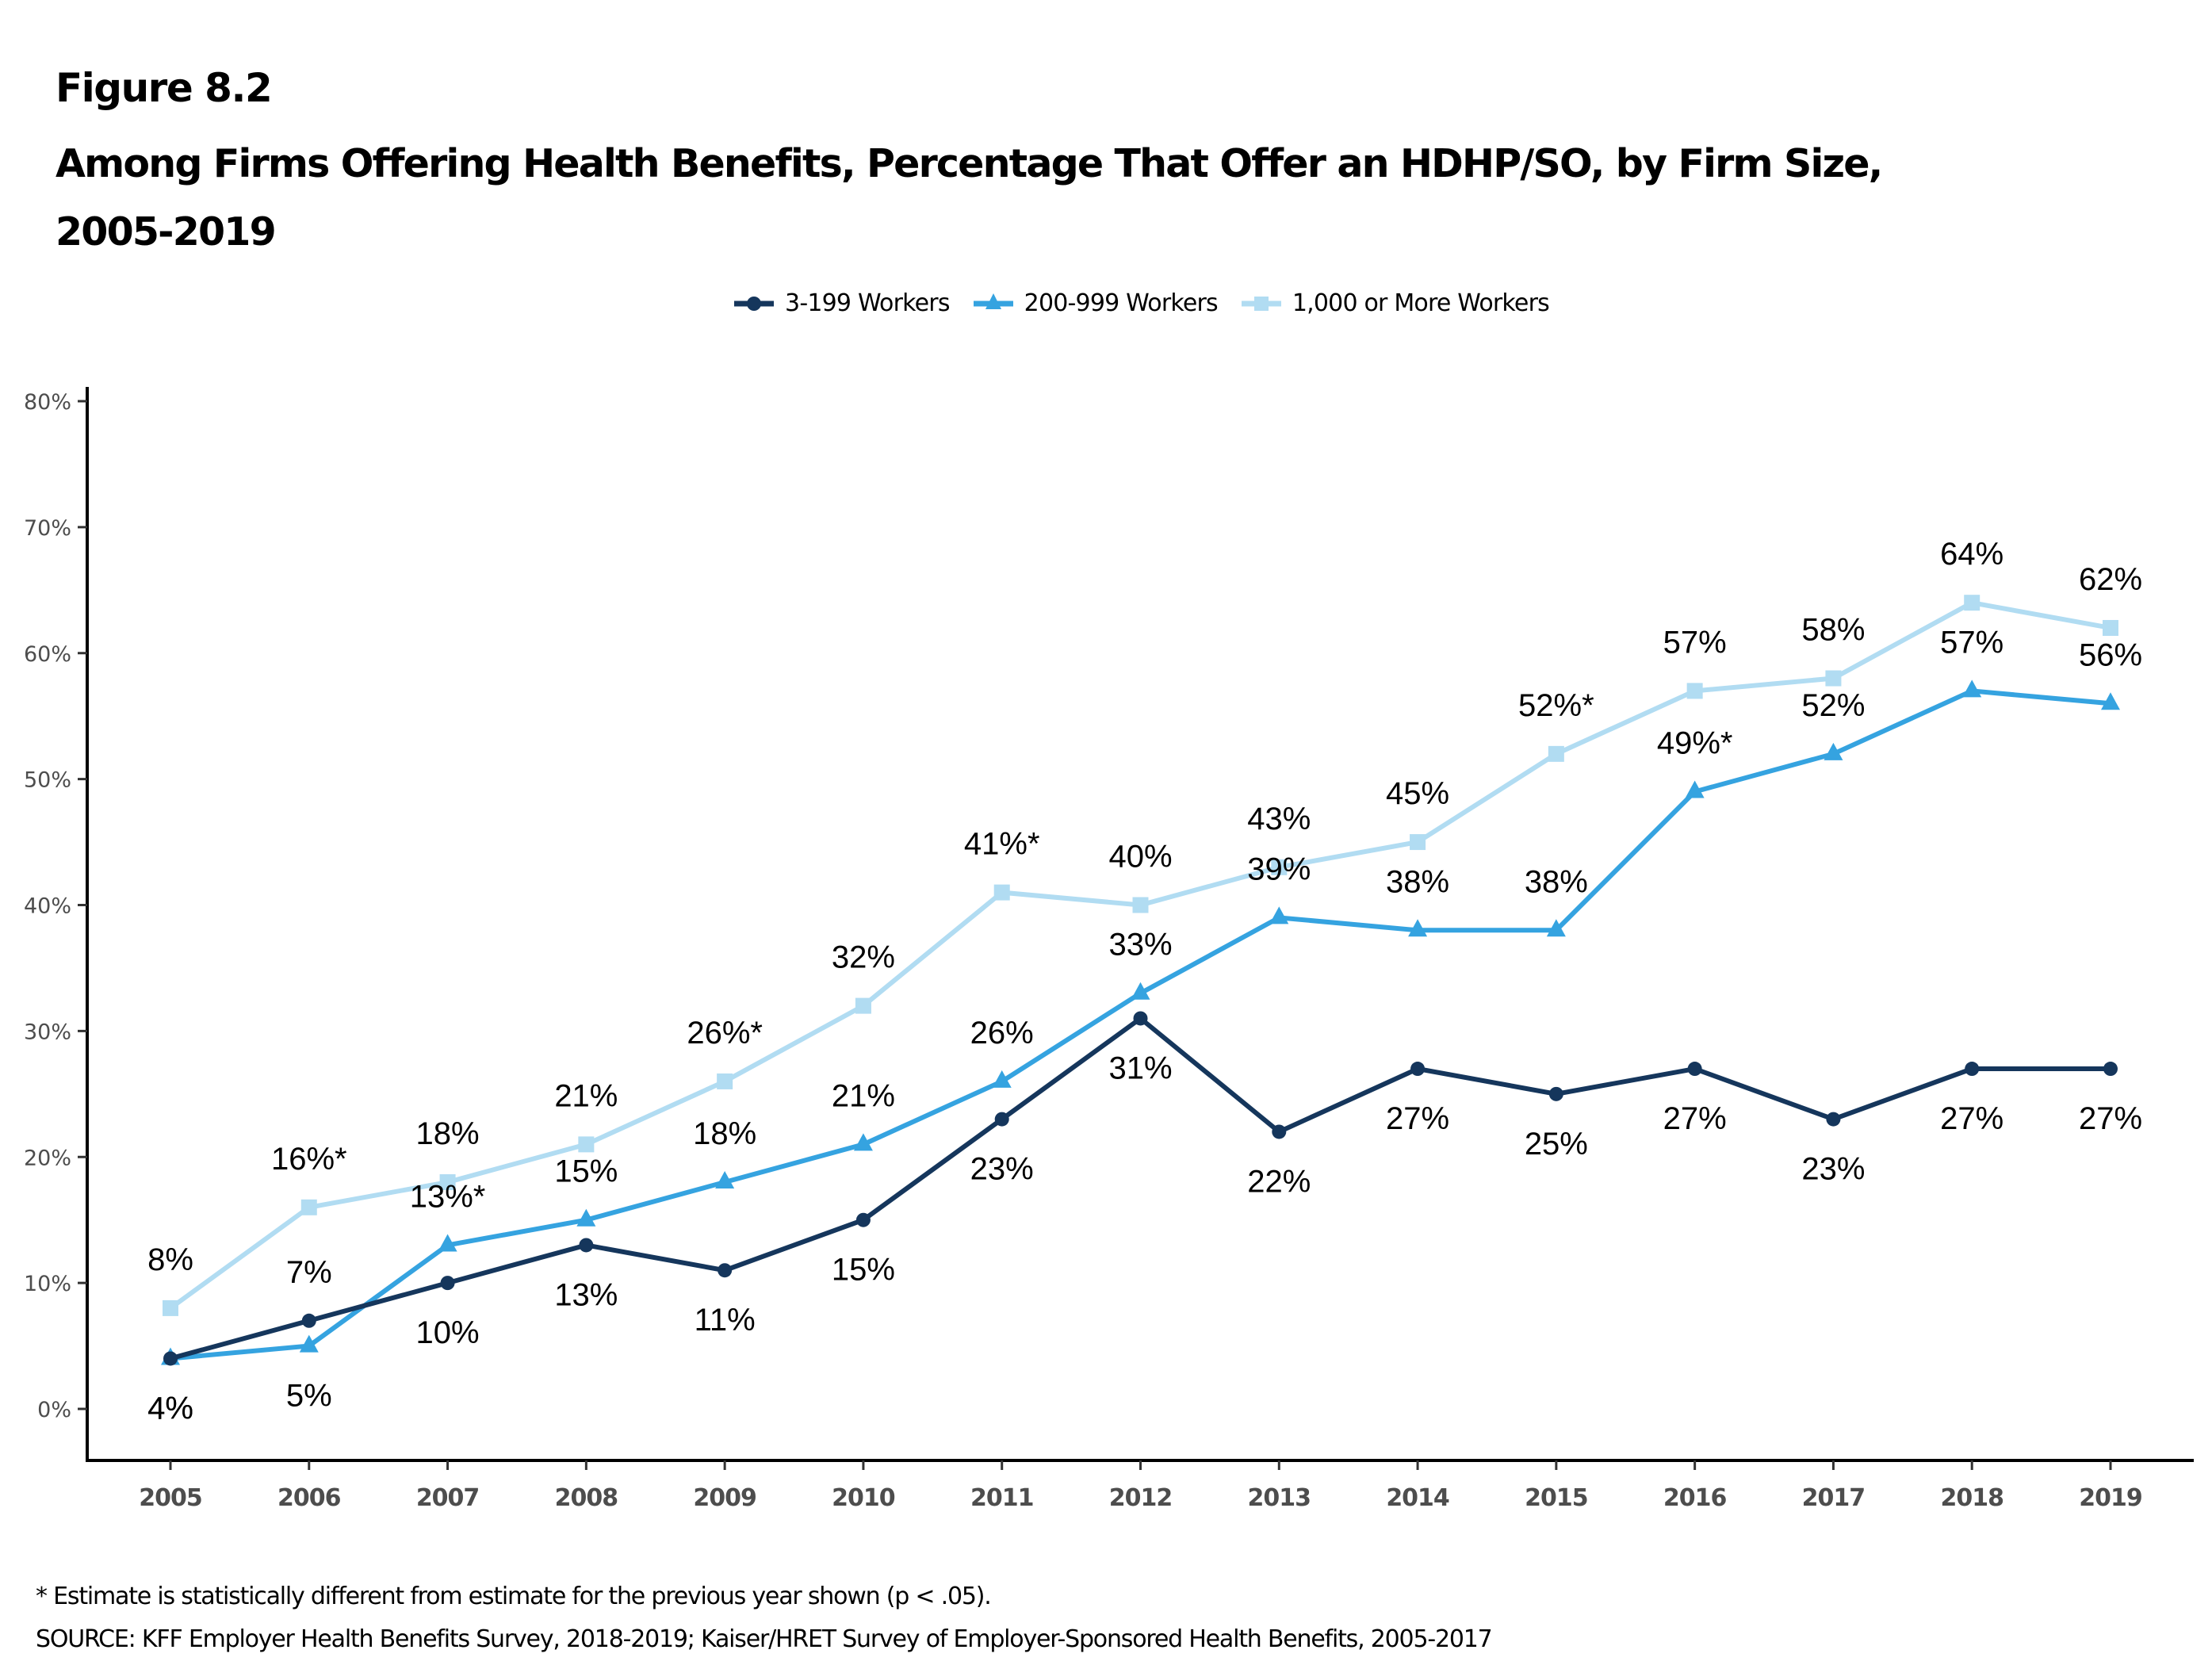  What do you see at coordinates (1279, 1498) in the screenshot?
I see `x-tick-label: 2013` at bounding box center [1279, 1498].